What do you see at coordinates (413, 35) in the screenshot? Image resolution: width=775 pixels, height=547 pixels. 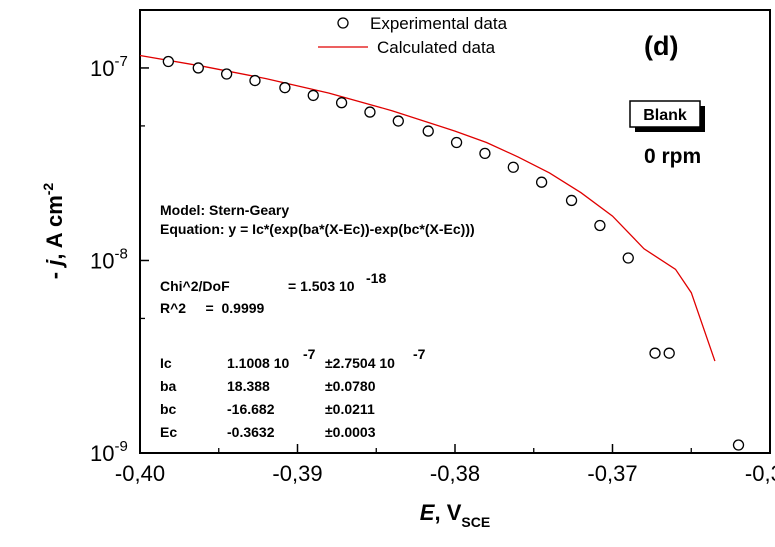 I see `legend: Experimental data Calculated data` at bounding box center [413, 35].